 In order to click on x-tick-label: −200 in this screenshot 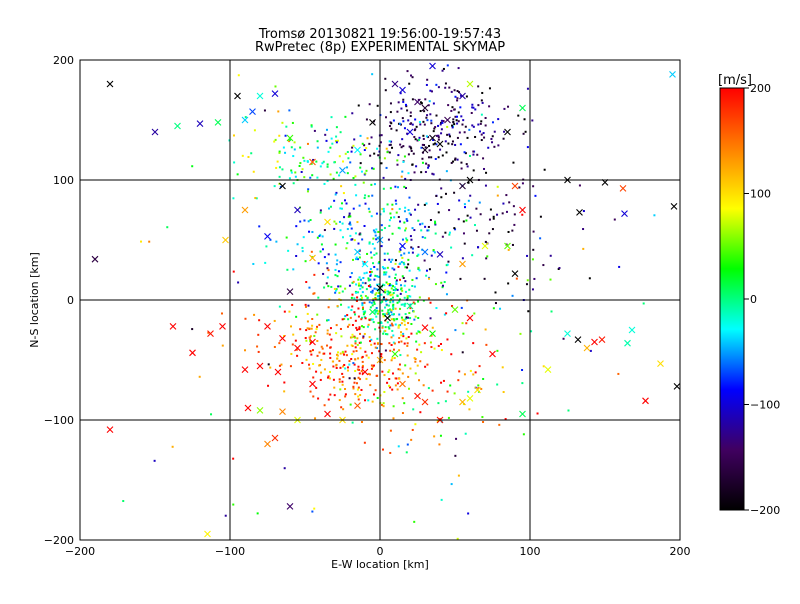, I will do `click(80, 551)`.